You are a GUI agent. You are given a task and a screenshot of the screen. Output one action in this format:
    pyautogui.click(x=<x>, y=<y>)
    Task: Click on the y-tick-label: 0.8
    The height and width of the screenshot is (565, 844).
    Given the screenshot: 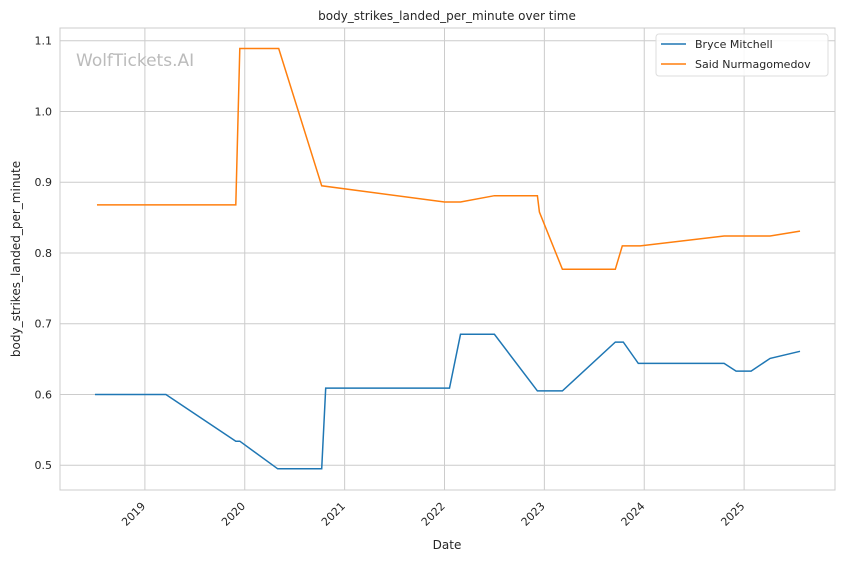 What is the action you would take?
    pyautogui.click(x=44, y=253)
    